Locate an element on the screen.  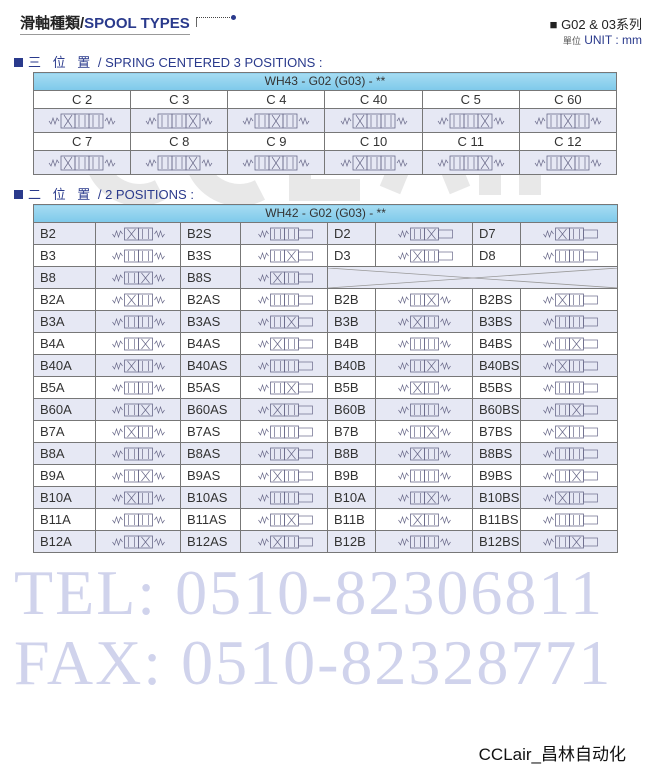
spool-code: C 40 is located at coordinates (373, 99).